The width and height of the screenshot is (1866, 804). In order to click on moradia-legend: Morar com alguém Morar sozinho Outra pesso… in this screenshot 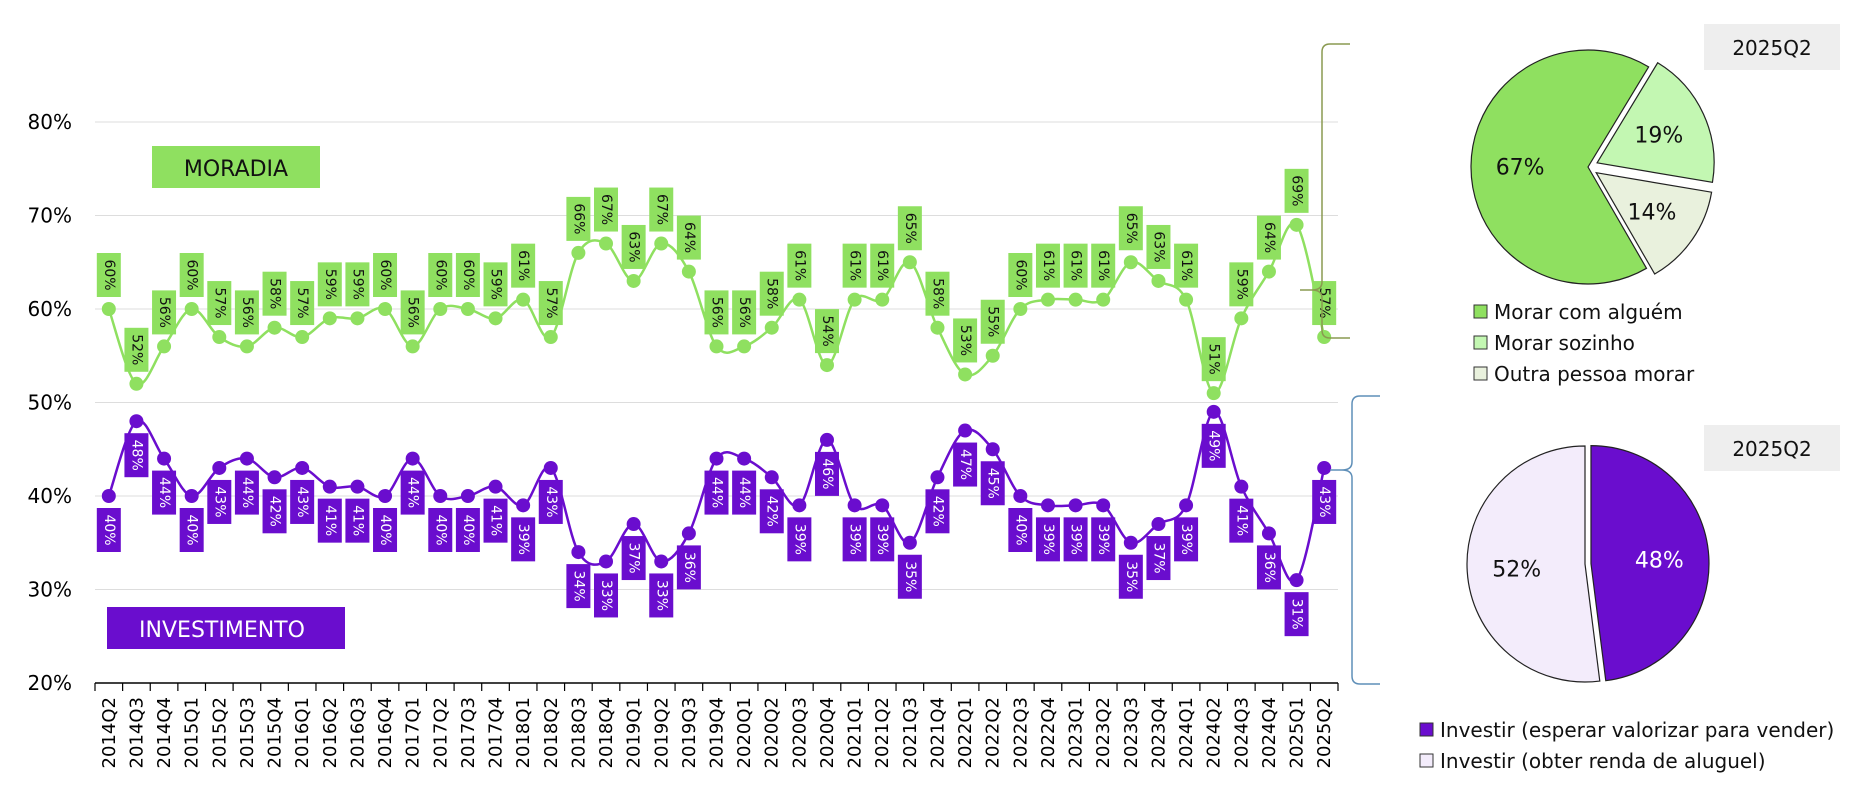, I will do `click(1584, 343)`.